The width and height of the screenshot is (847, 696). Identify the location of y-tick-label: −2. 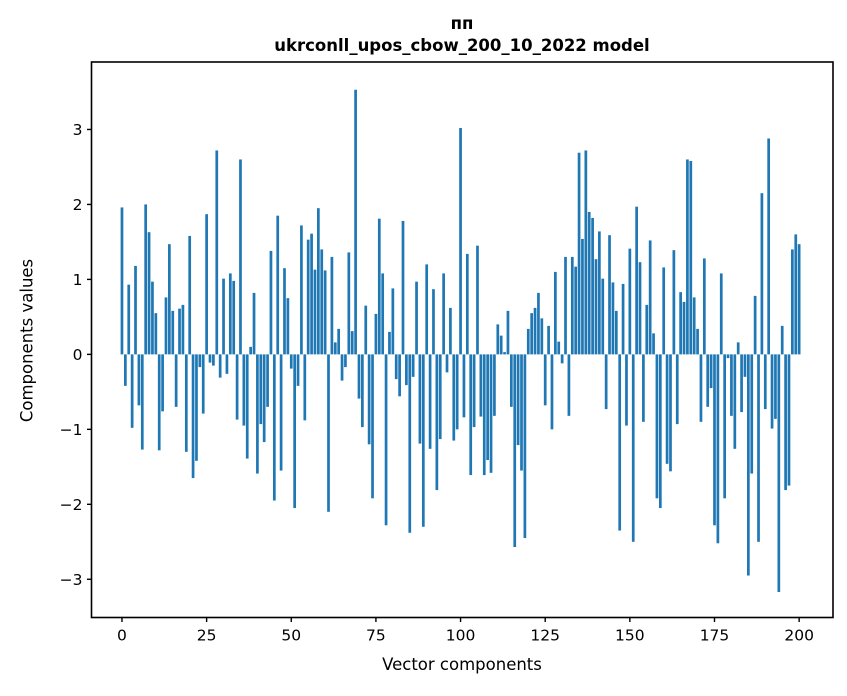
(71, 505).